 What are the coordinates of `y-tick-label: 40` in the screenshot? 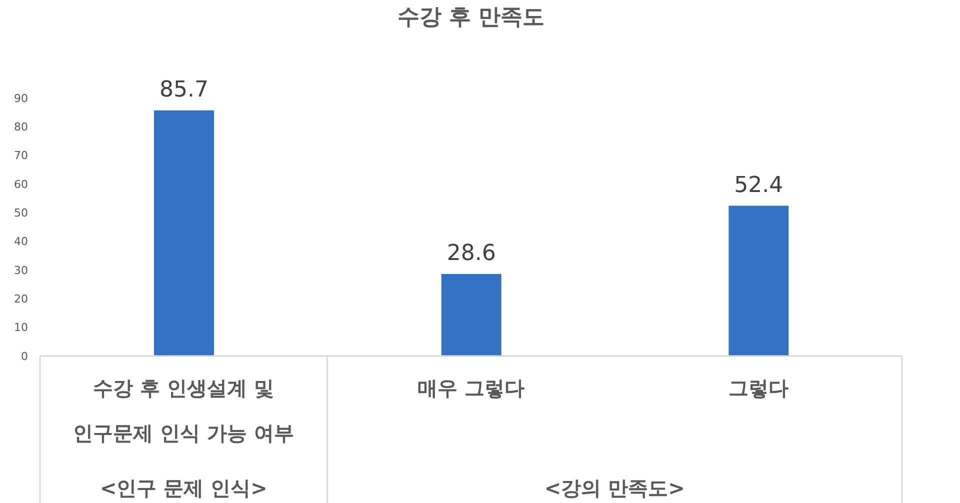 It's located at (21, 241).